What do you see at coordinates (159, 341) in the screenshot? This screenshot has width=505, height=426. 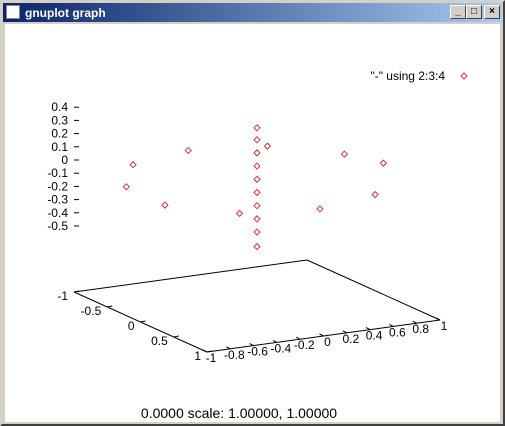 I see `y-tick-label: 0.5` at bounding box center [159, 341].